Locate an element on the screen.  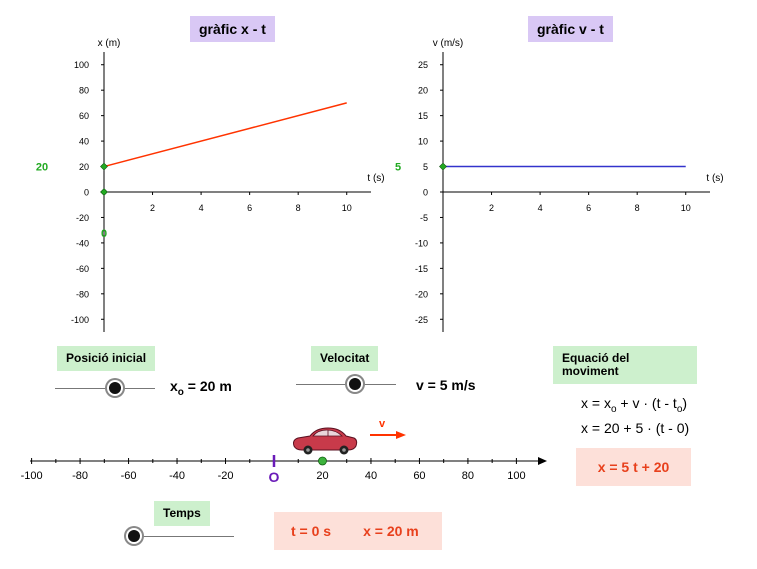
vt-graph-y-tick-label: -25 is located at coordinates (421, 320).